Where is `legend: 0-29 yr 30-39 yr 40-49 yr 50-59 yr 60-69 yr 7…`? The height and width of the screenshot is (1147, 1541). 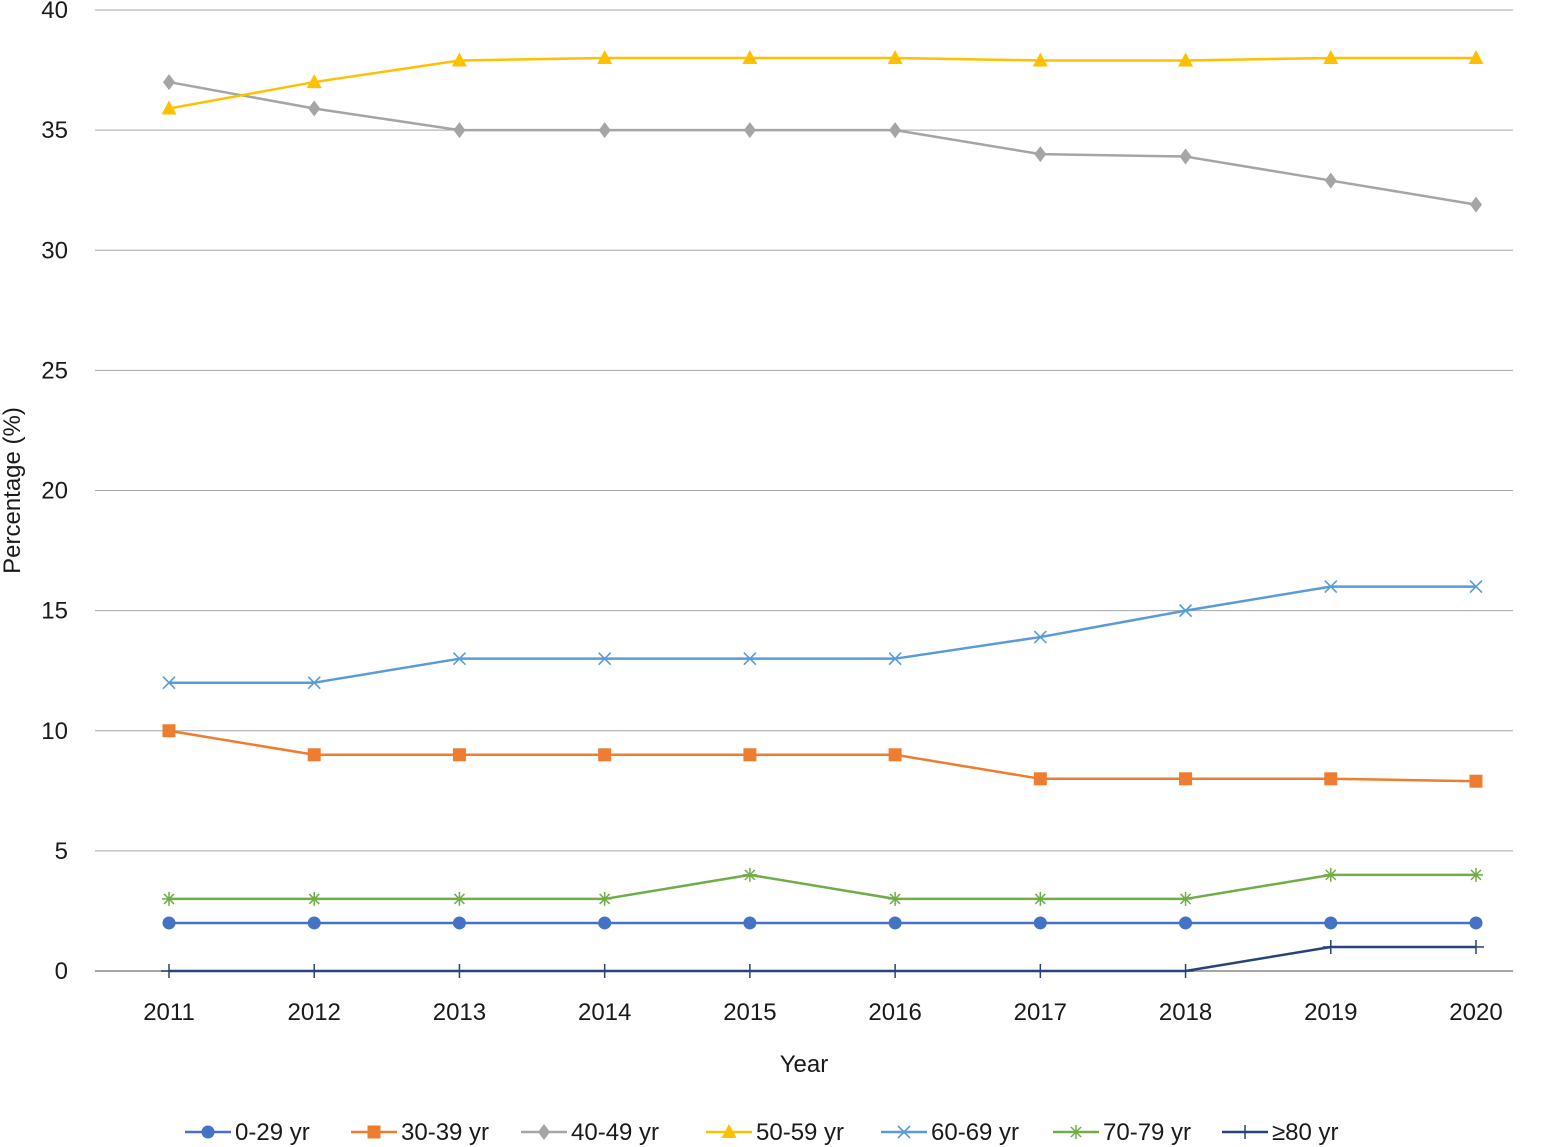
legend: 0-29 yr 30-39 yr 40-49 yr 50-59 yr 60-69 yr 7… is located at coordinates (762, 1132).